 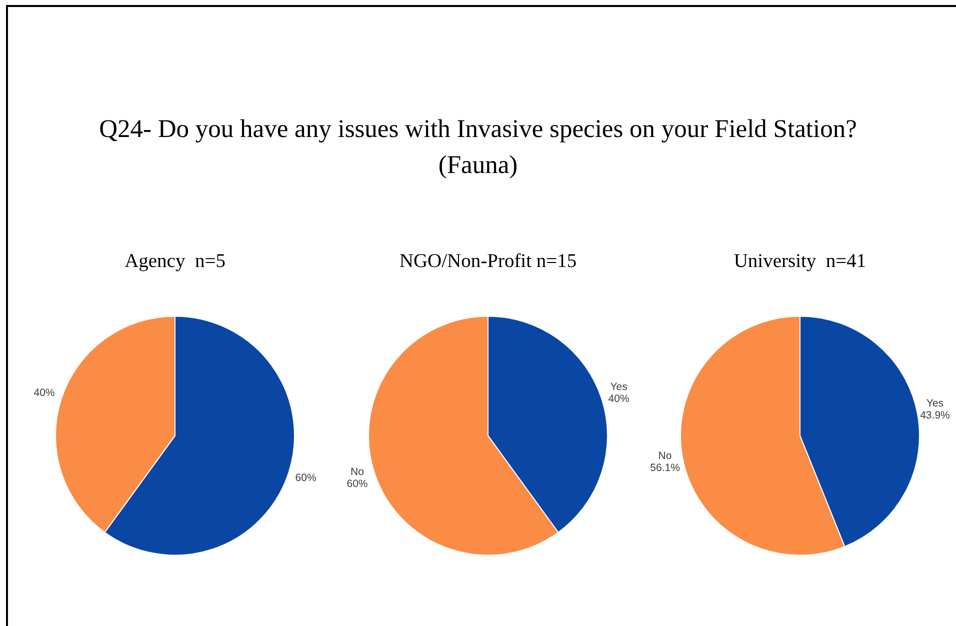 What do you see at coordinates (935, 415) in the screenshot?
I see `data-label: 43.9%` at bounding box center [935, 415].